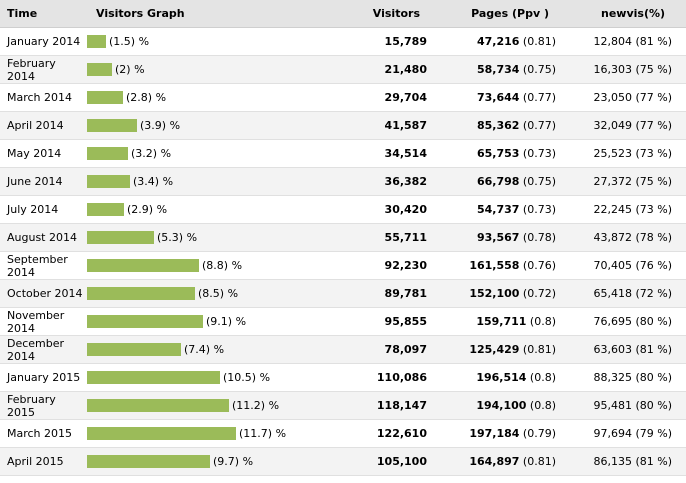 Image resolution: width=686 pixels, height=483 pixels. Describe the element at coordinates (381, 237) in the screenshot. I see `row-visitors: 55,711` at that location.